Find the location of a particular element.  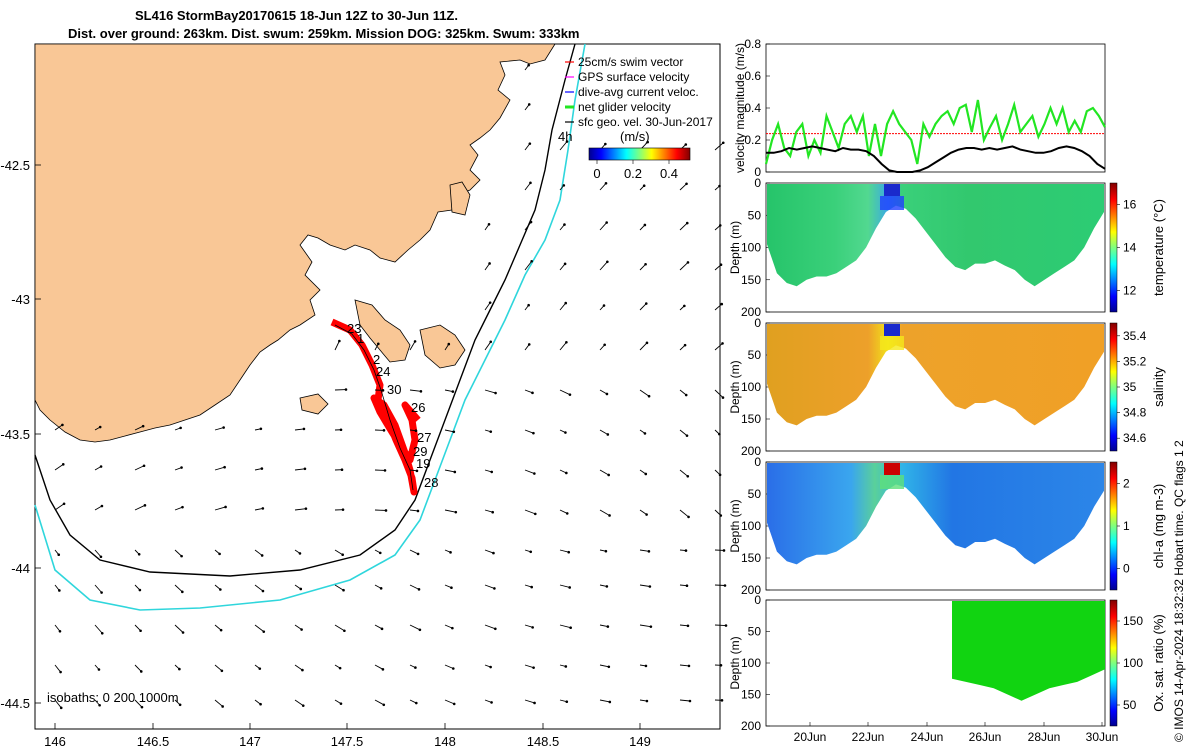

isobaths-label: isobaths: 0 200 1000m is located at coordinates (113, 697).